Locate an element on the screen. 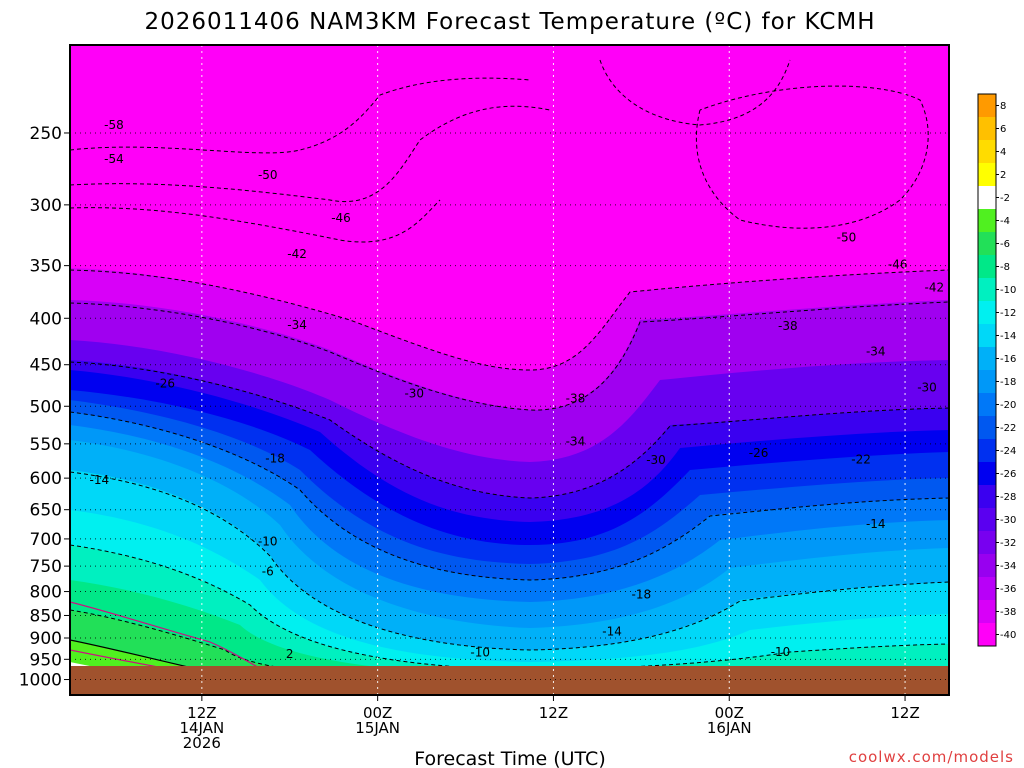 Image resolution: width=1024 pixels, height=768 pixels. x-tick-label: 15JAN is located at coordinates (377, 728).